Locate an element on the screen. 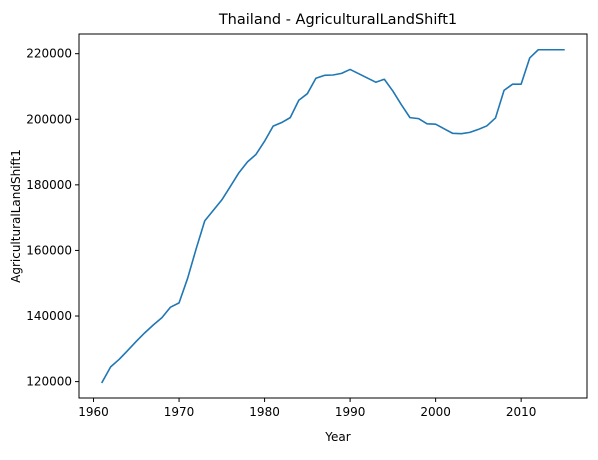 Image resolution: width=598 pixels, height=460 pixels. y-axis: 120000 140000 160000 180000 200000 220000 is located at coordinates (52, 218).